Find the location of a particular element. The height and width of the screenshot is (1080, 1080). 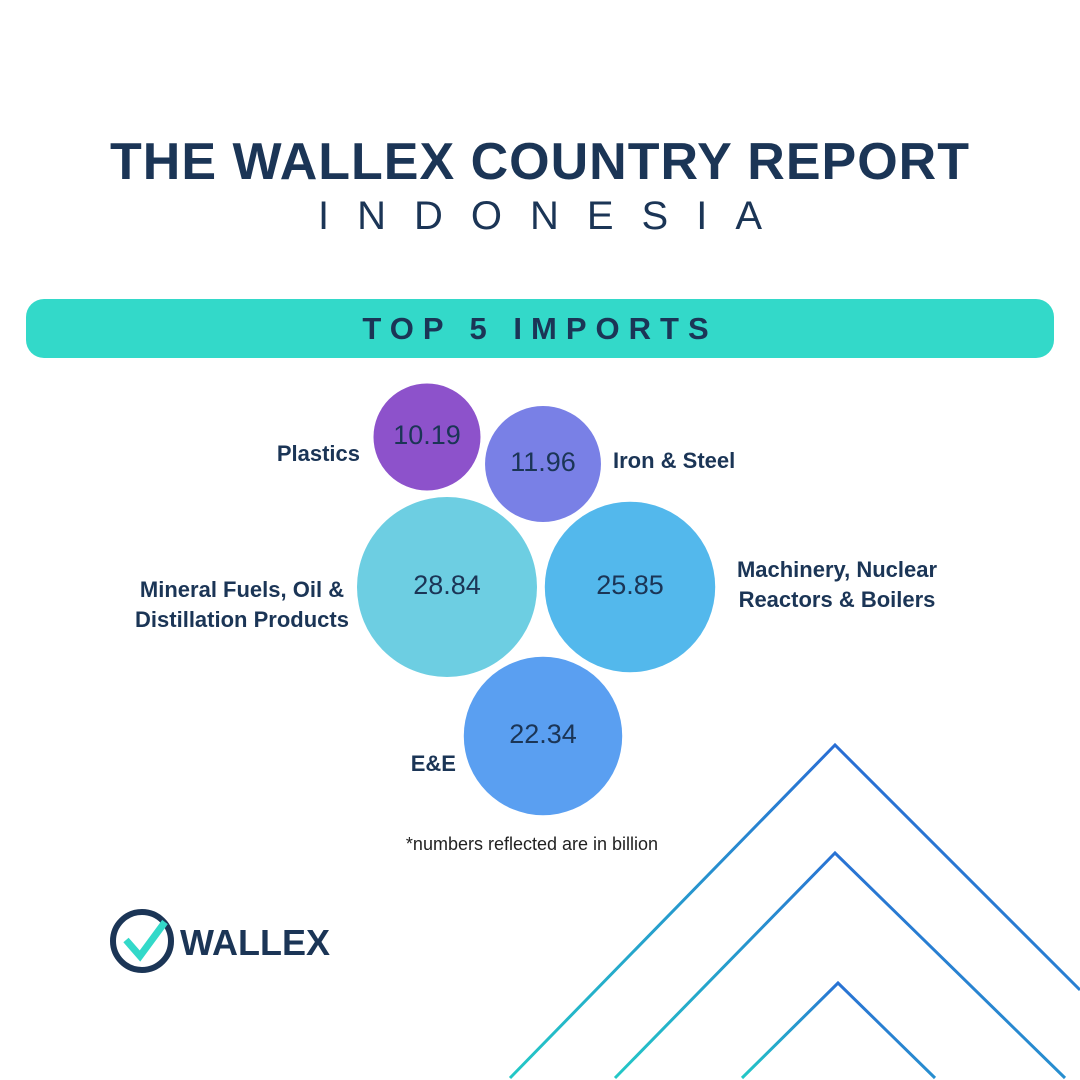

value-label: 11.96 is located at coordinates (543, 462).